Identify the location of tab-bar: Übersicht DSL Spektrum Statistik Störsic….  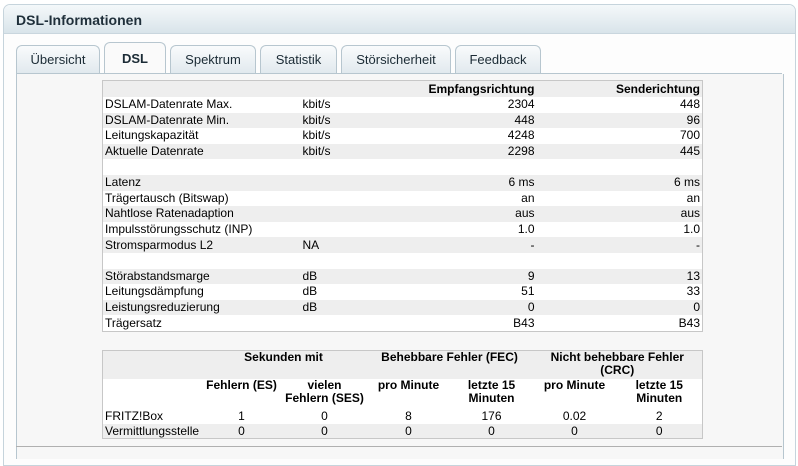
(399, 40).